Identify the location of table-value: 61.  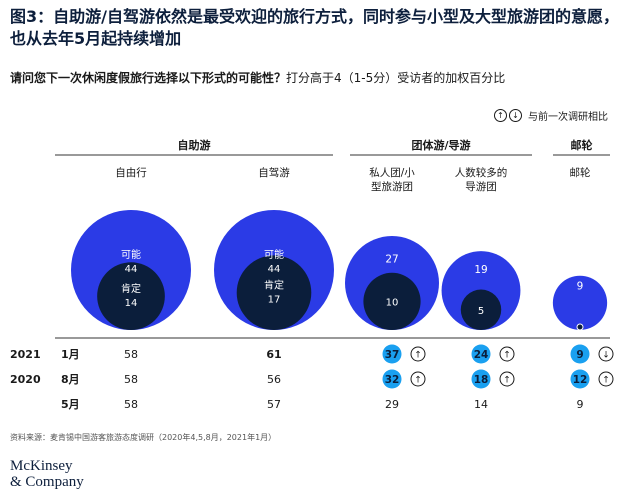
(273, 354).